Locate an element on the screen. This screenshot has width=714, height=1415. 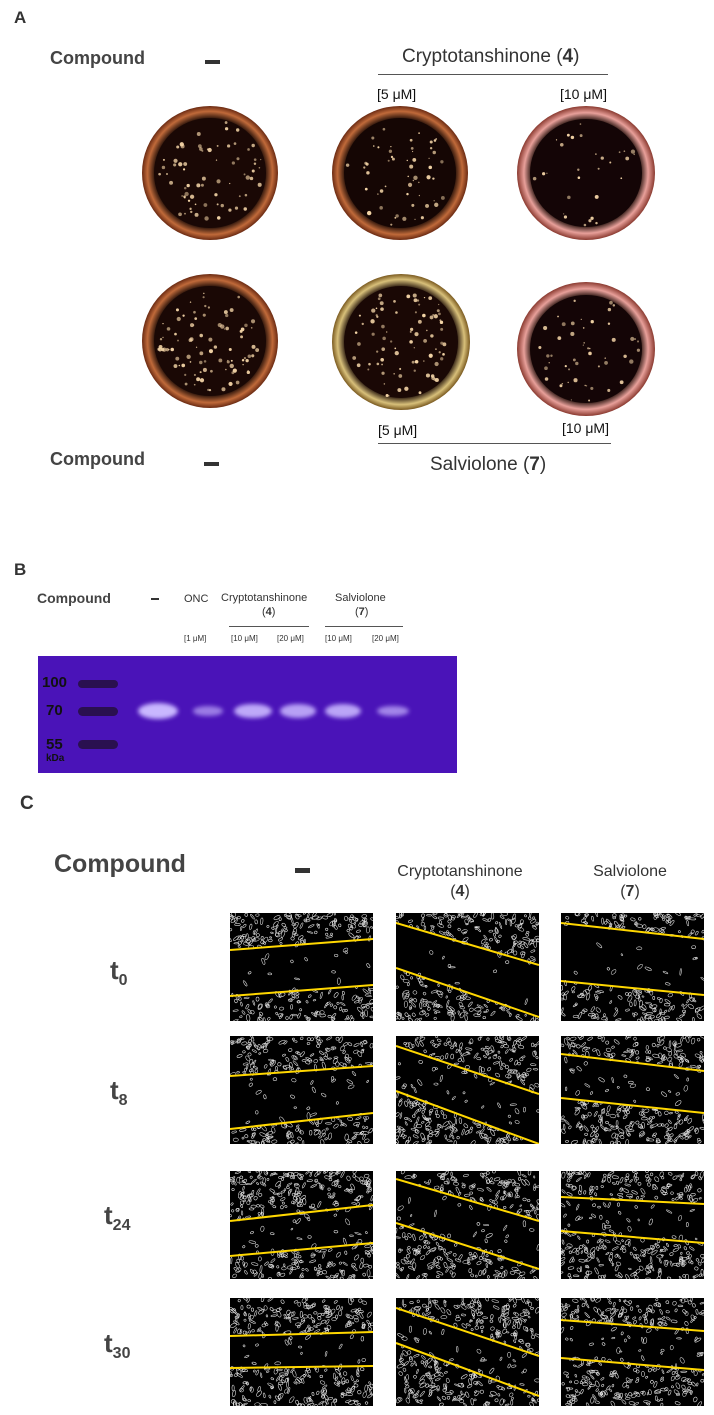
panel-a-row2-conc-low: [5 μM] is located at coordinates (398, 430).